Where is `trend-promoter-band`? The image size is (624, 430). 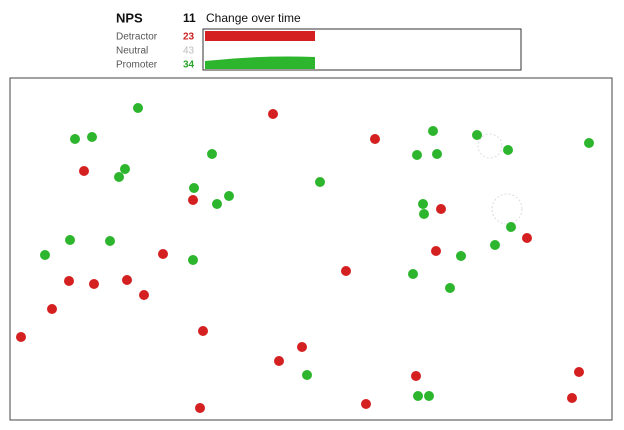 trend-promoter-band is located at coordinates (260, 62).